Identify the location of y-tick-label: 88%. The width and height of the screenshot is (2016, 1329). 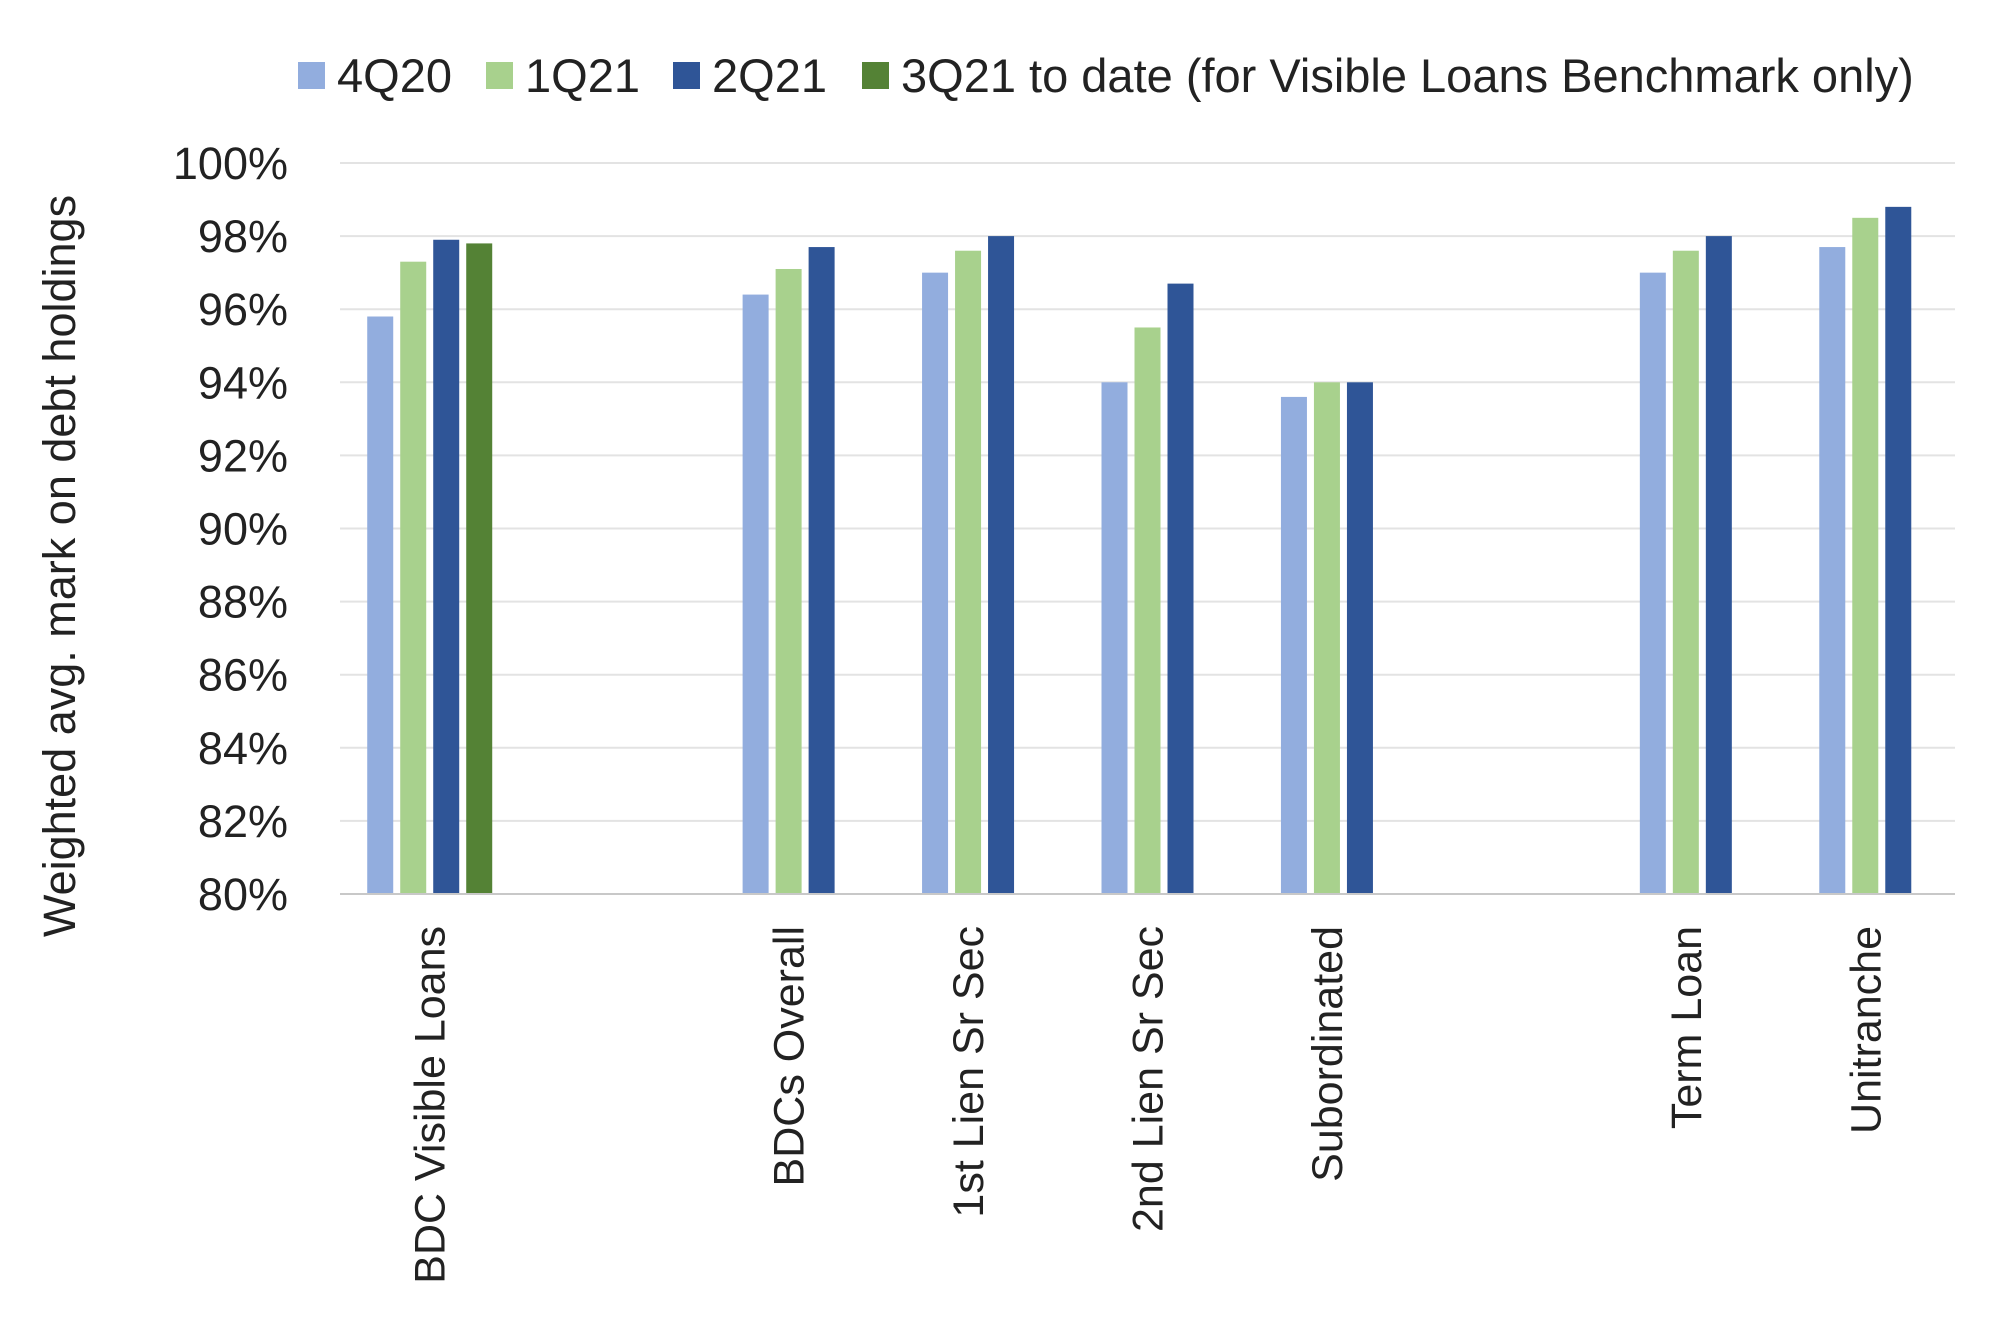
(243, 602).